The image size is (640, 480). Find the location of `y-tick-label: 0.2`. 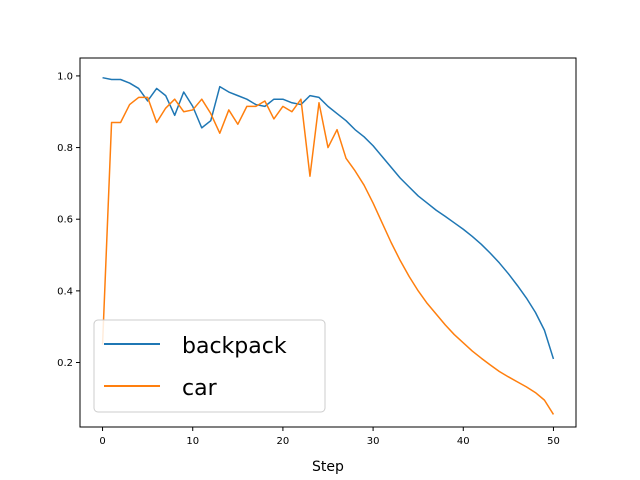

y-tick-label: 0.2 is located at coordinates (65, 363).